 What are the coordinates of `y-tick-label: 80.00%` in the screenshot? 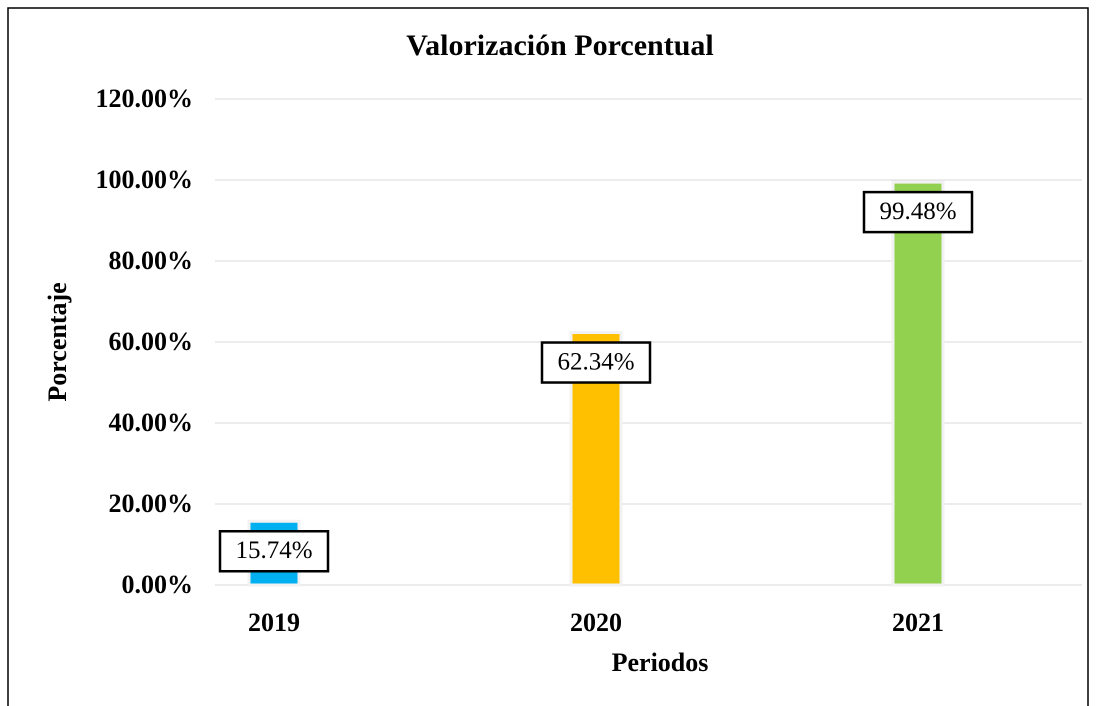 It's located at (151, 260).